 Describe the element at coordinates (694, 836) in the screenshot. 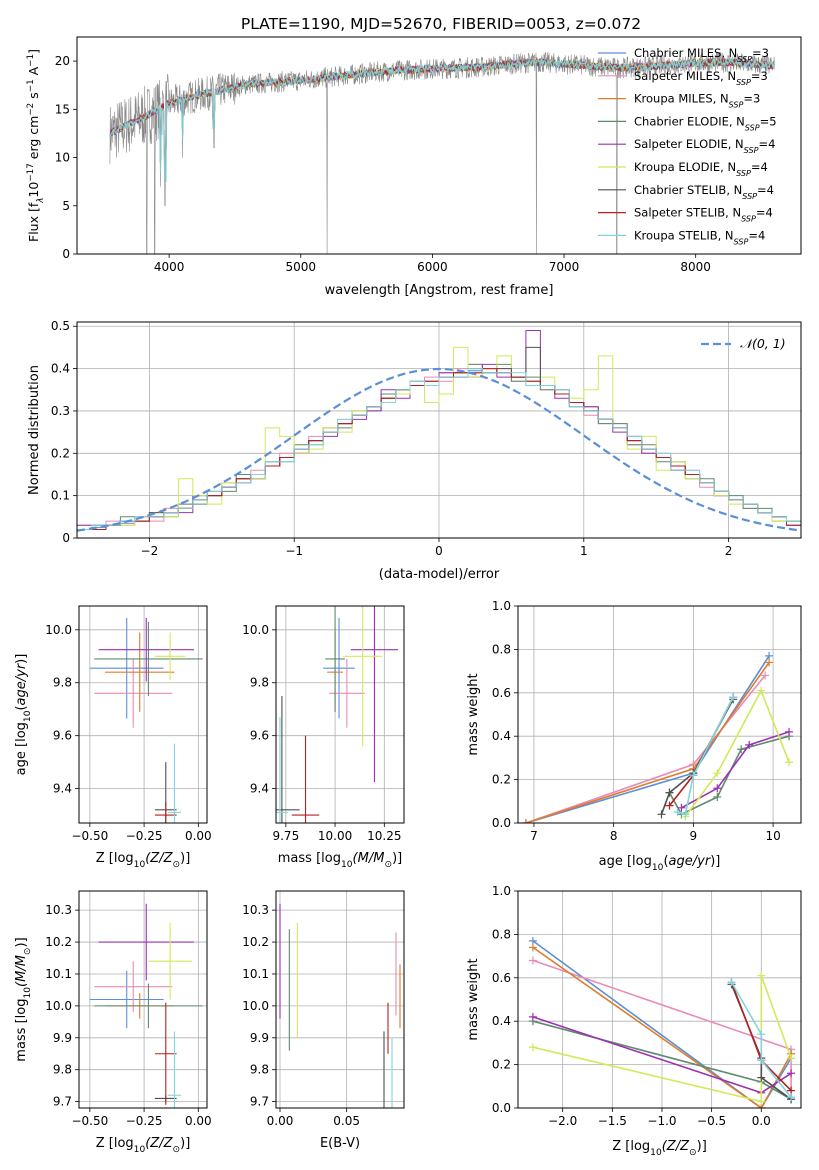

I see `x-tick-label: 9` at that location.